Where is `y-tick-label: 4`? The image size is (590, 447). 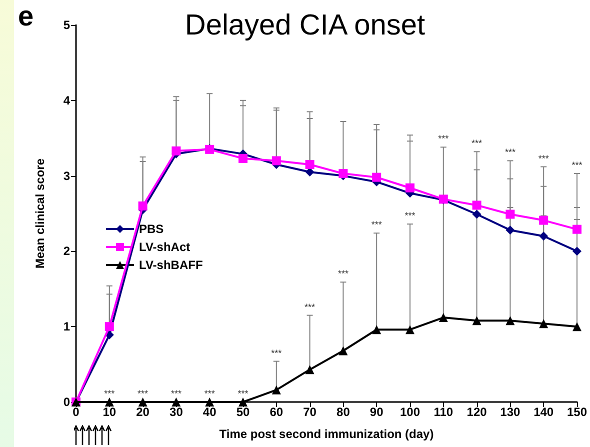
y-tick-label: 4 is located at coordinates (66, 100).